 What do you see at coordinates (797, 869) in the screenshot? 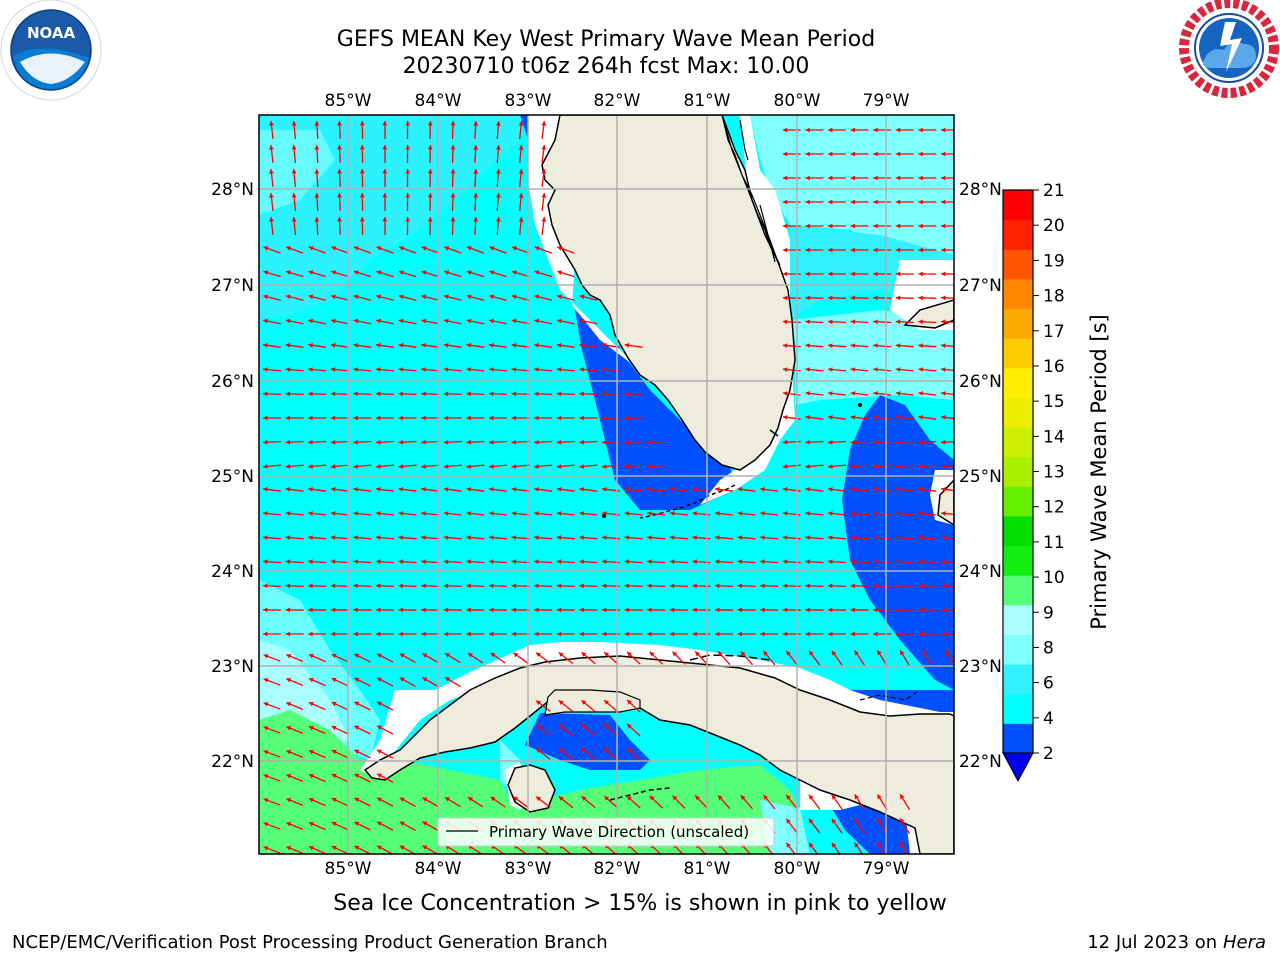
I see `lon-label: 80°W` at bounding box center [797, 869].